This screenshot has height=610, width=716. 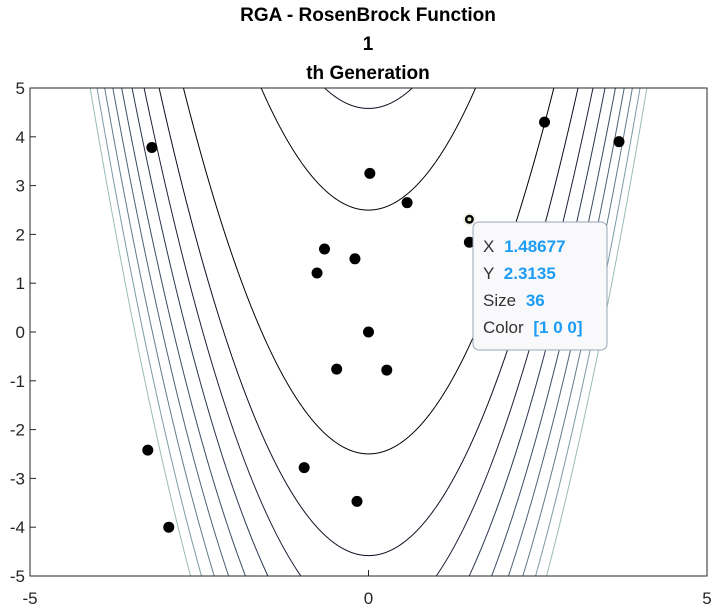 I want to click on datatip-box, so click(x=540, y=286).